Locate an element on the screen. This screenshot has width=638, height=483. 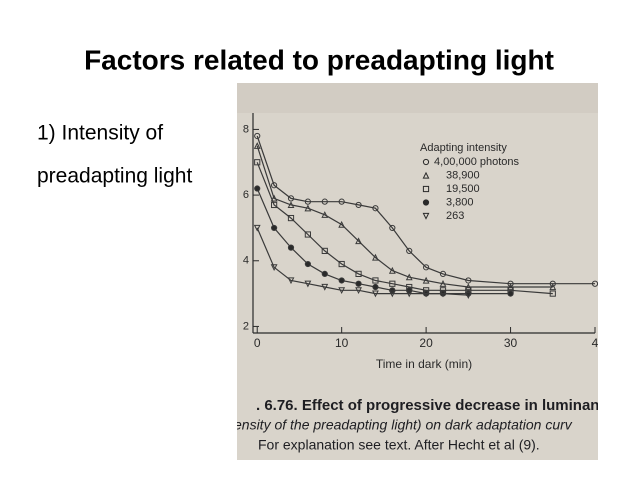
y-tick-label: 4 is located at coordinates (246, 261).